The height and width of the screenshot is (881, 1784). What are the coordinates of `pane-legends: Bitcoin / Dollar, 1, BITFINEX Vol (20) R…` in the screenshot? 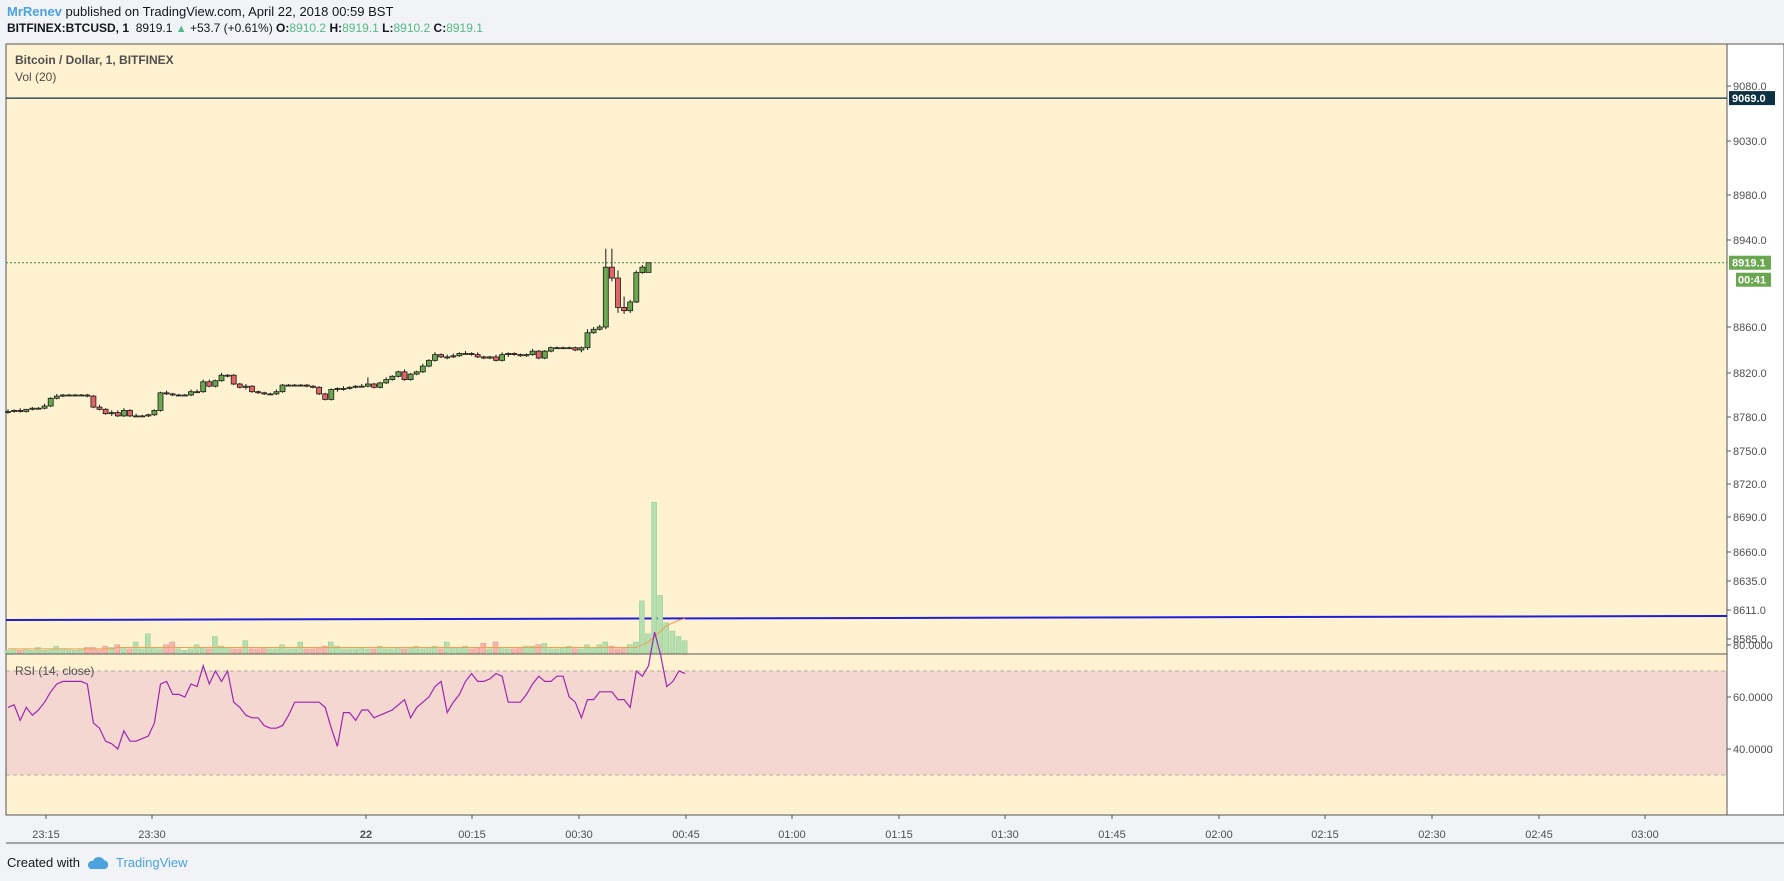 It's located at (94, 365).